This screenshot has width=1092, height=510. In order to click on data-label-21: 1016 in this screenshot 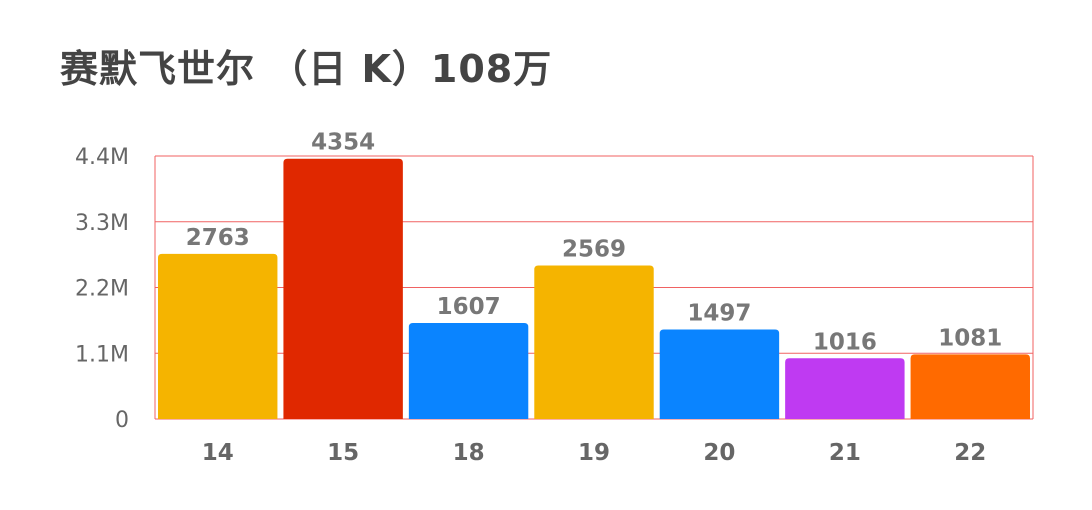, I will do `click(845, 342)`.